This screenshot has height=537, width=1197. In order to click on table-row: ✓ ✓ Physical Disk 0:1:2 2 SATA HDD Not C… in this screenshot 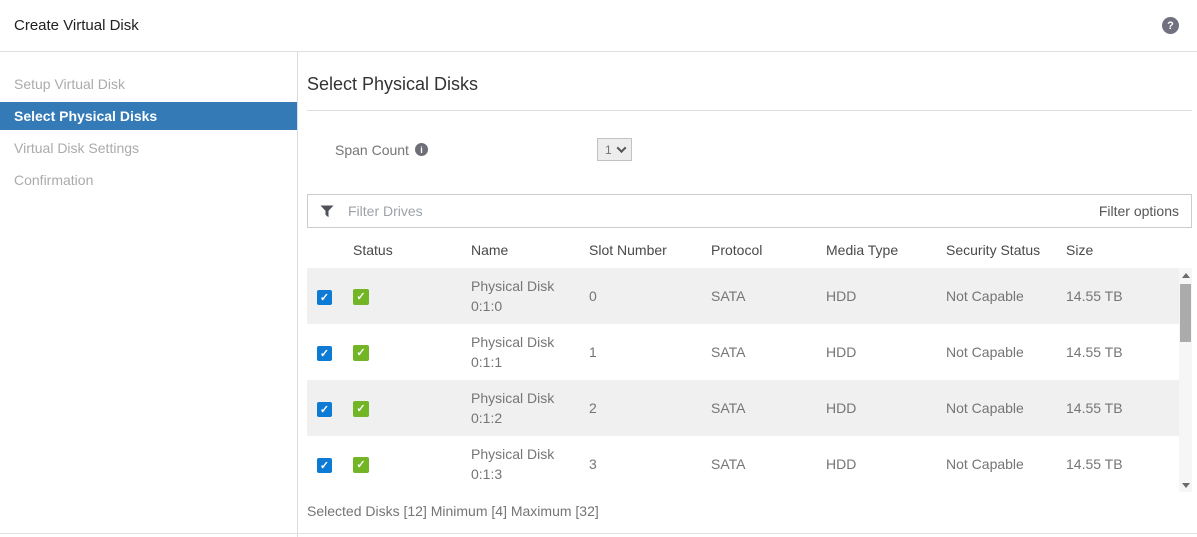, I will do `click(743, 408)`.